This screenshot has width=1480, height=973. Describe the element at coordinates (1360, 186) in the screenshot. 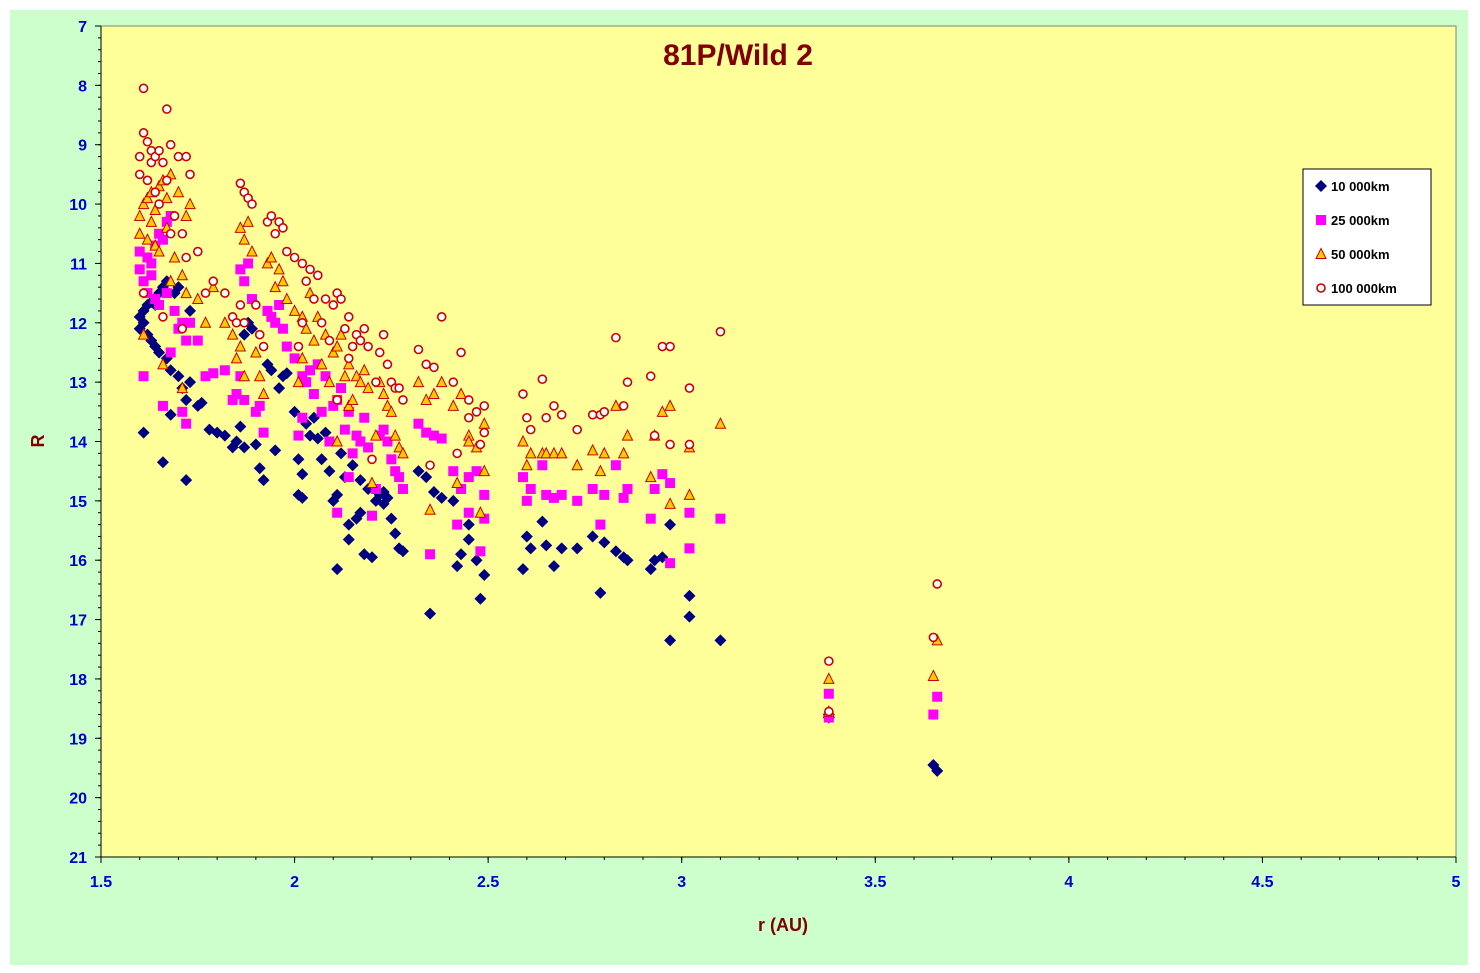

I see `legend-label: 10 000km` at that location.